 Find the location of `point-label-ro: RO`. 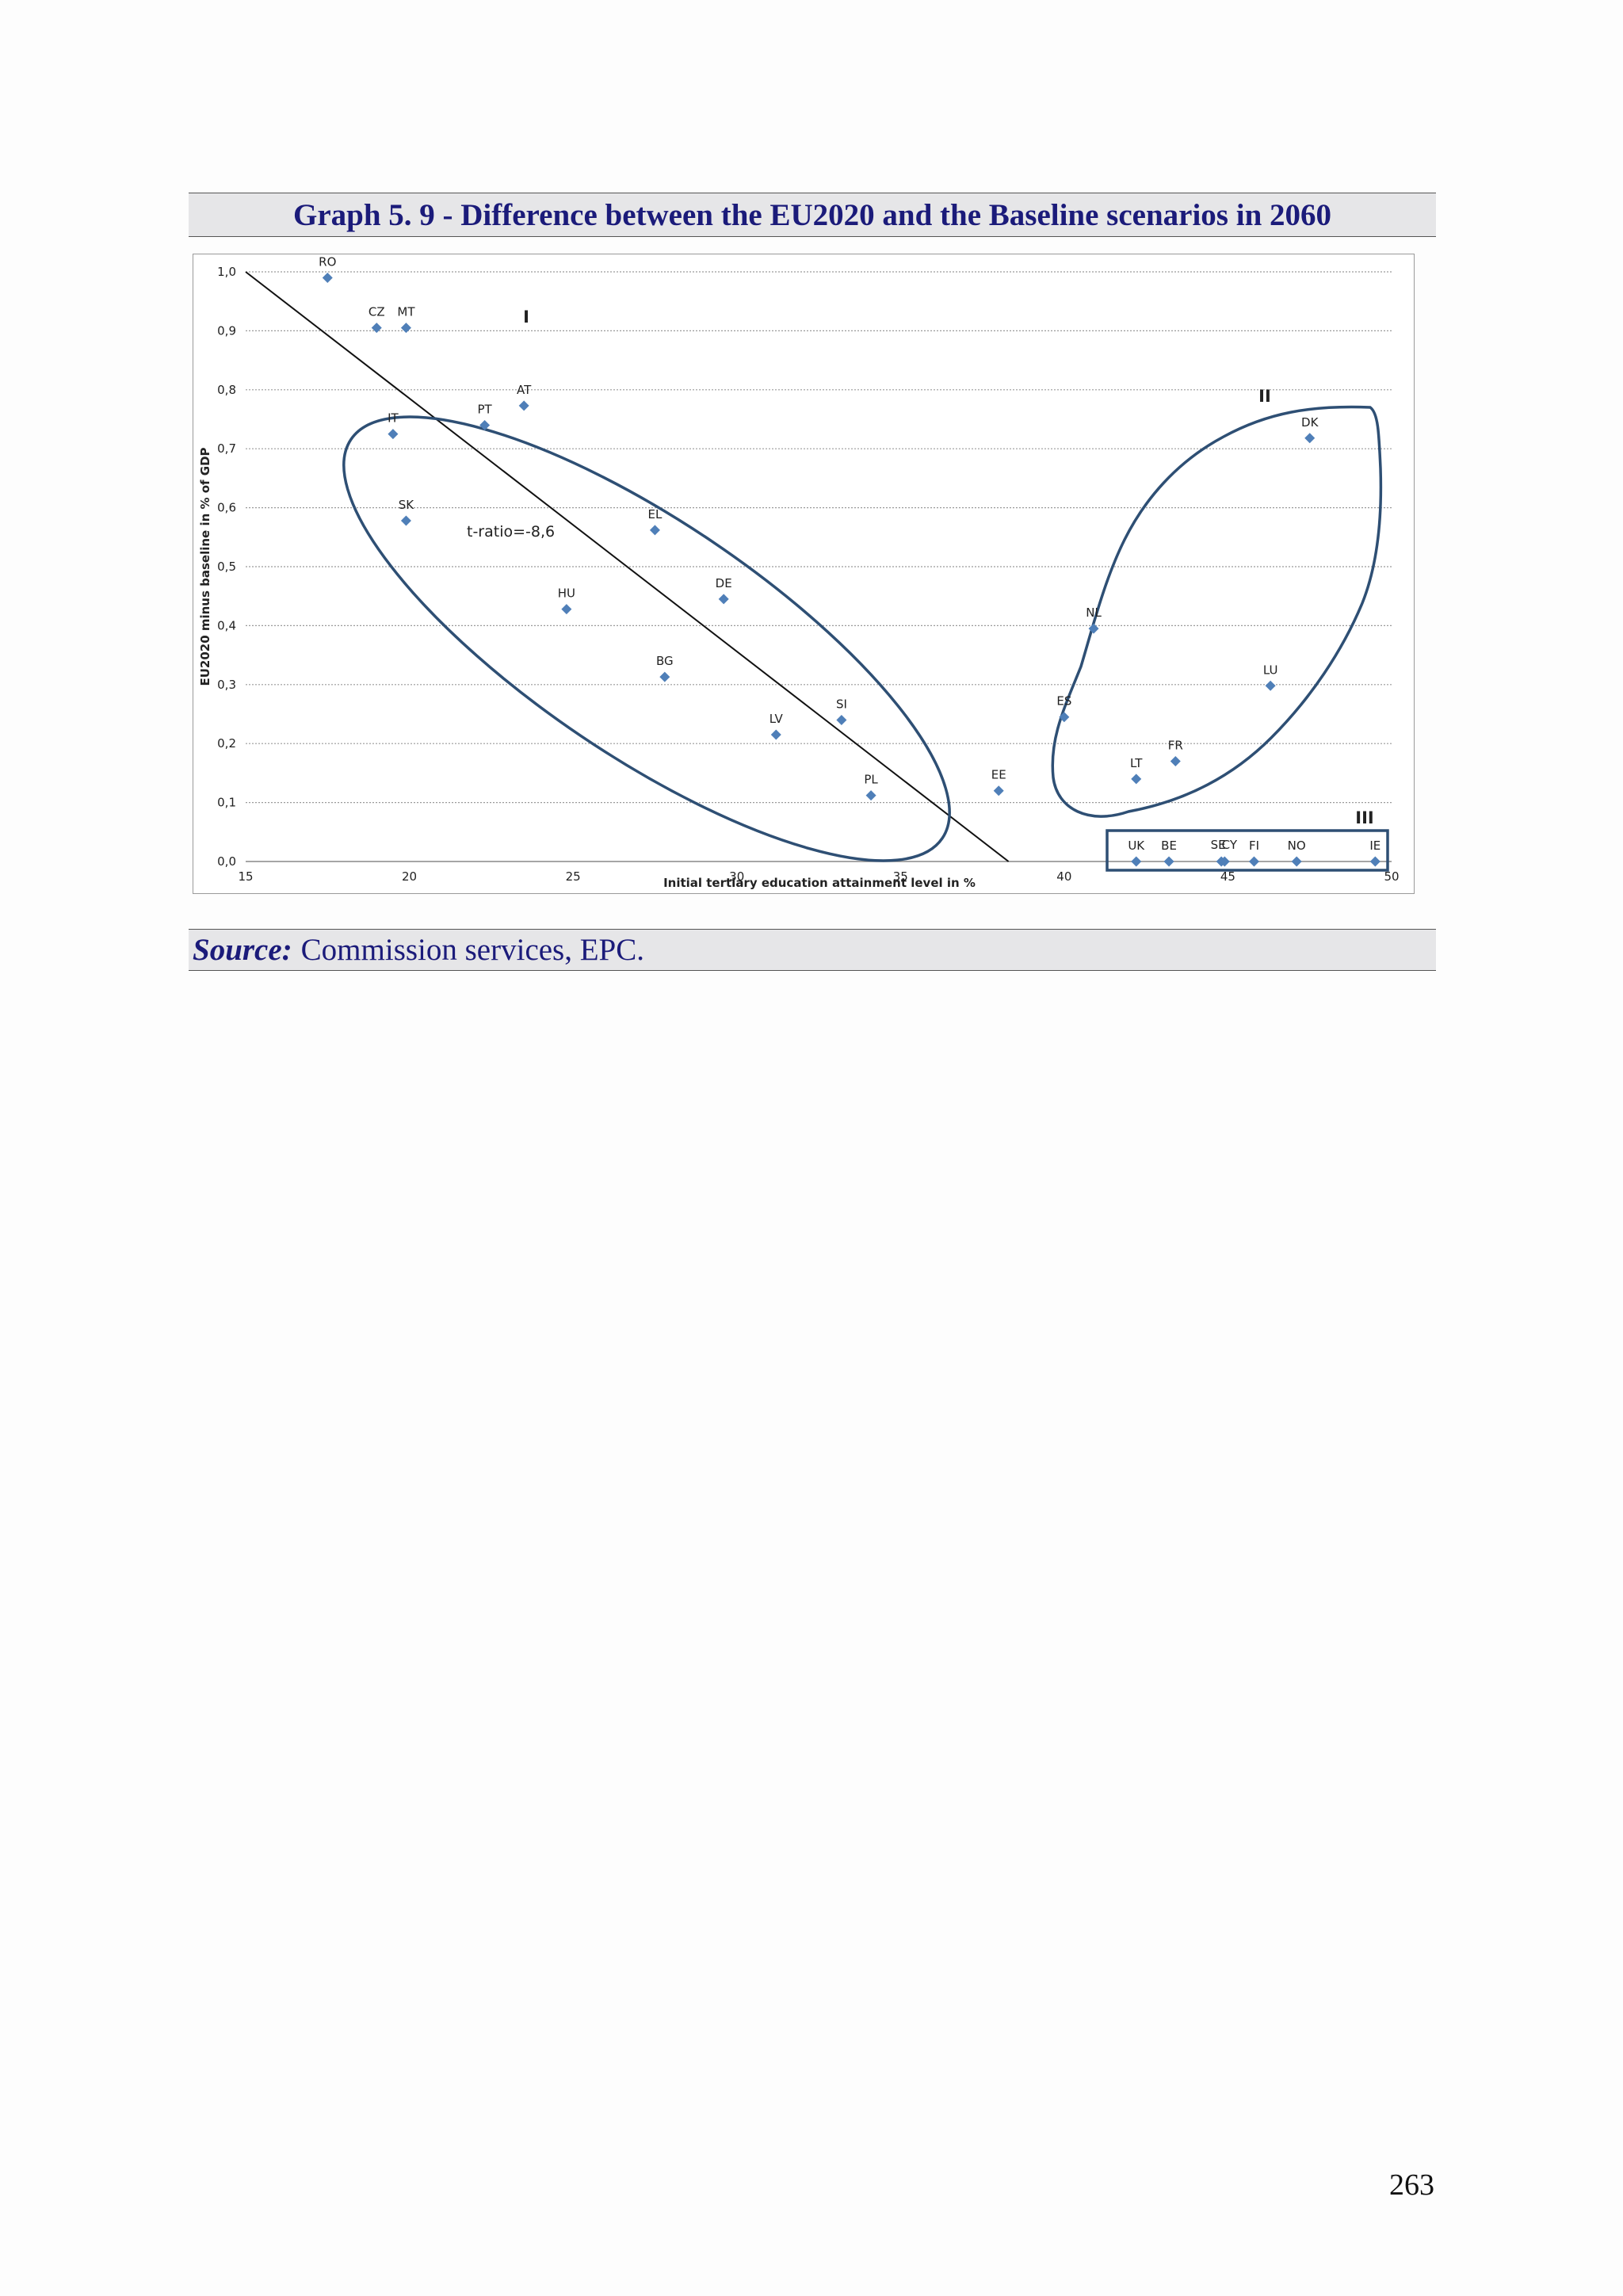

point-label-ro: RO is located at coordinates (328, 261).